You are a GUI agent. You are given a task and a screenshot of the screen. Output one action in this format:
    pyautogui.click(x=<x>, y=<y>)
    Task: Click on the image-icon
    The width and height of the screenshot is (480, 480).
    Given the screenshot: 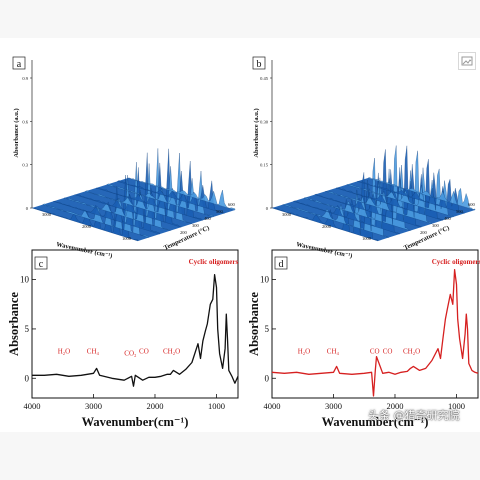 What is the action you would take?
    pyautogui.click(x=467, y=61)
    